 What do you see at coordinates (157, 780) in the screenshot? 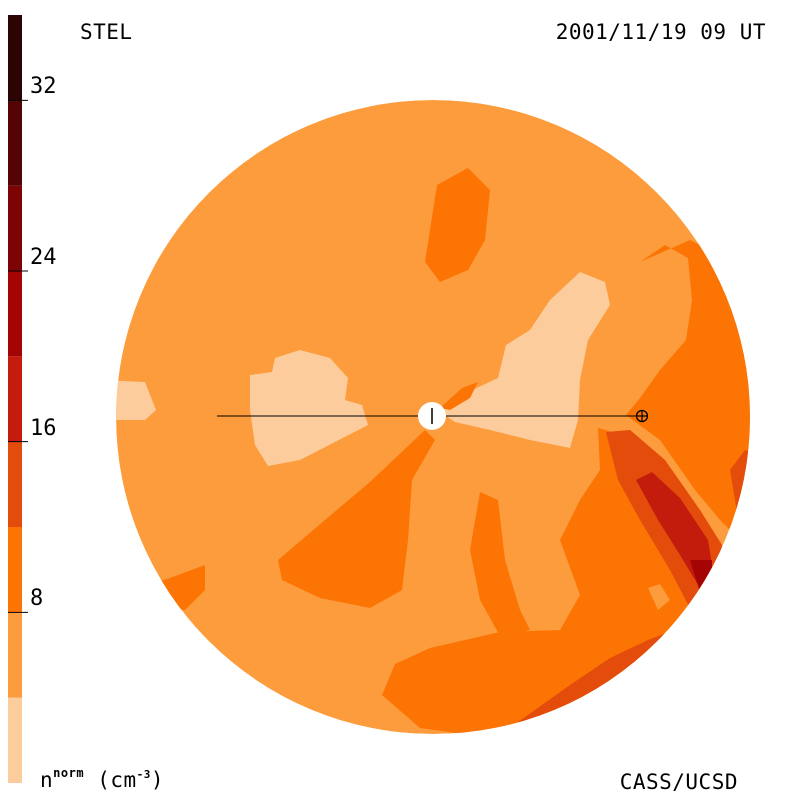
I see `units-close: )` at bounding box center [157, 780].